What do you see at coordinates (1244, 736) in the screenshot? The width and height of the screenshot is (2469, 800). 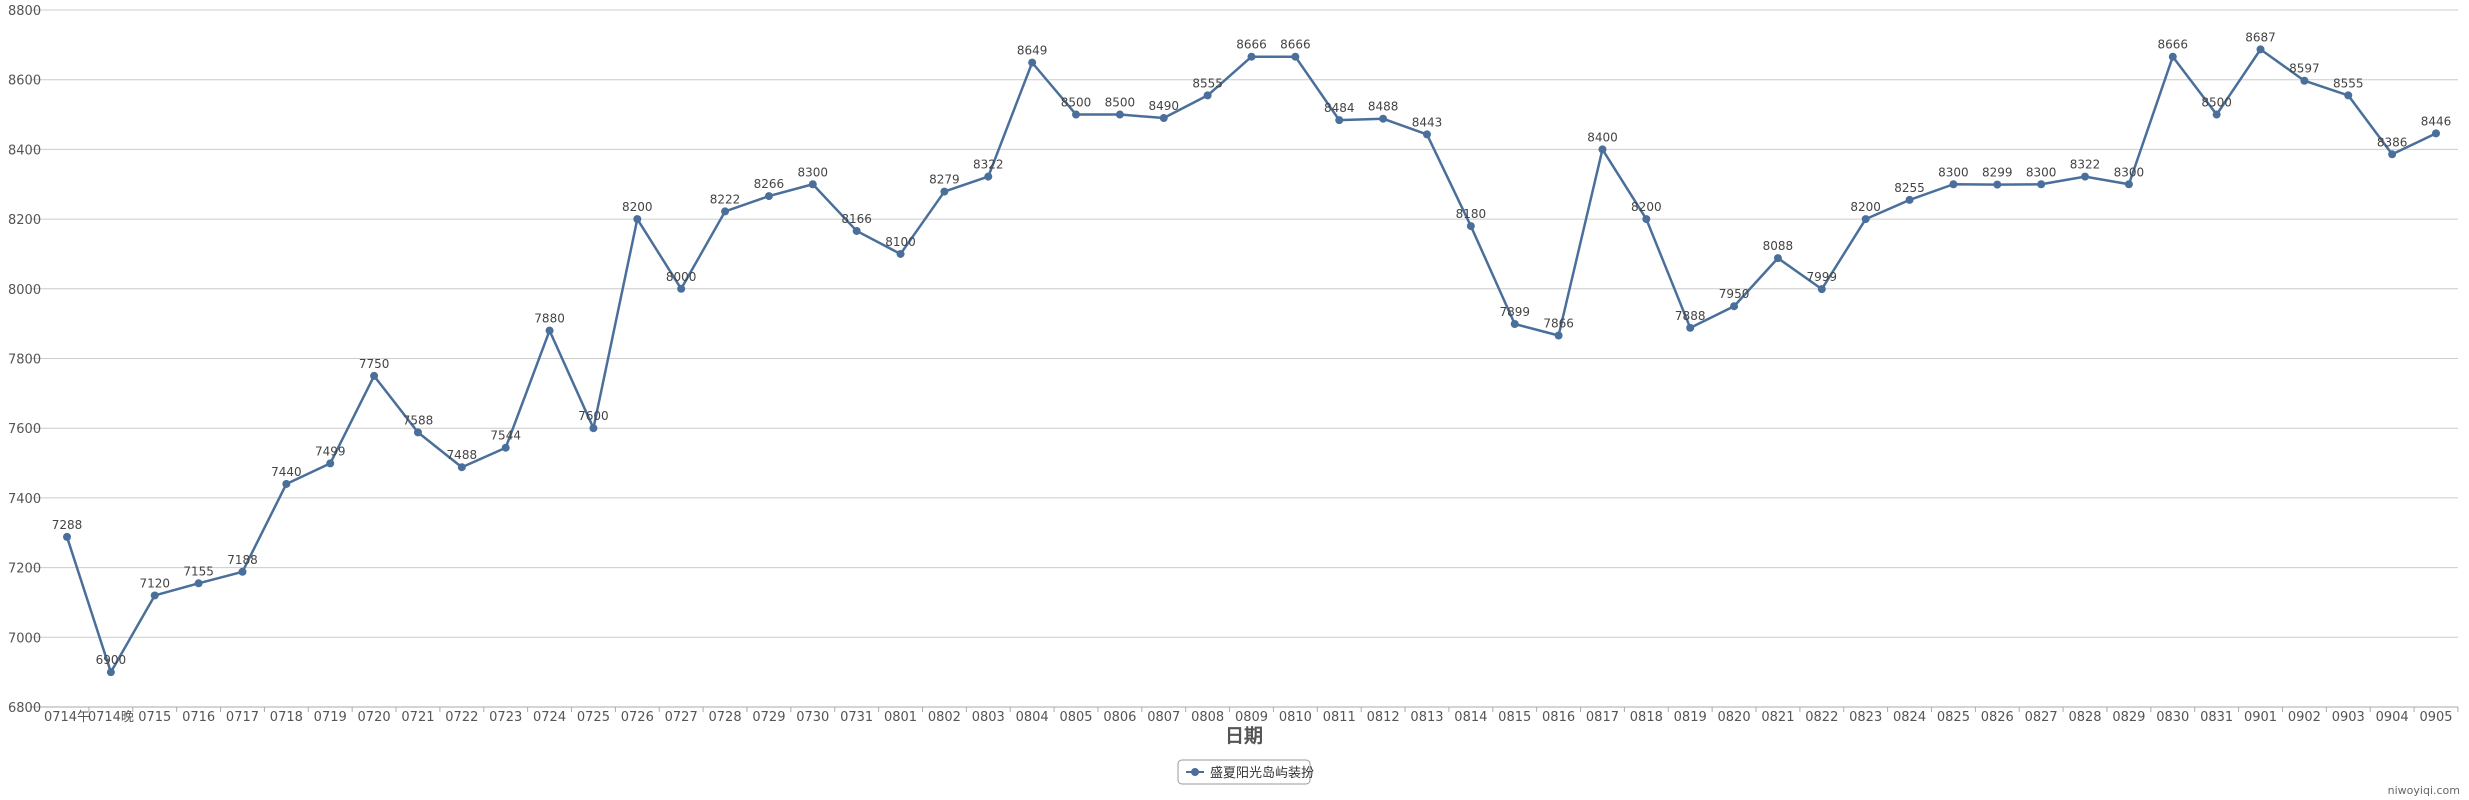 I see `x-axis-title: 日期` at bounding box center [1244, 736].